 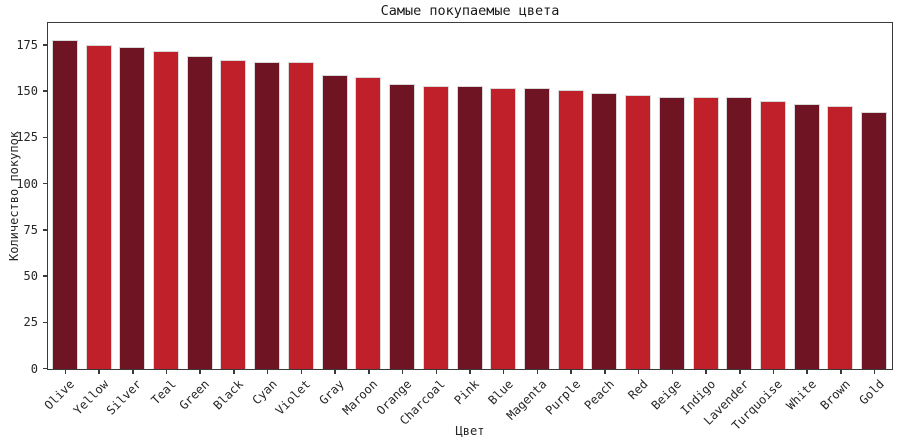 What do you see at coordinates (739, 233) in the screenshot?
I see `bar-lavender` at bounding box center [739, 233].